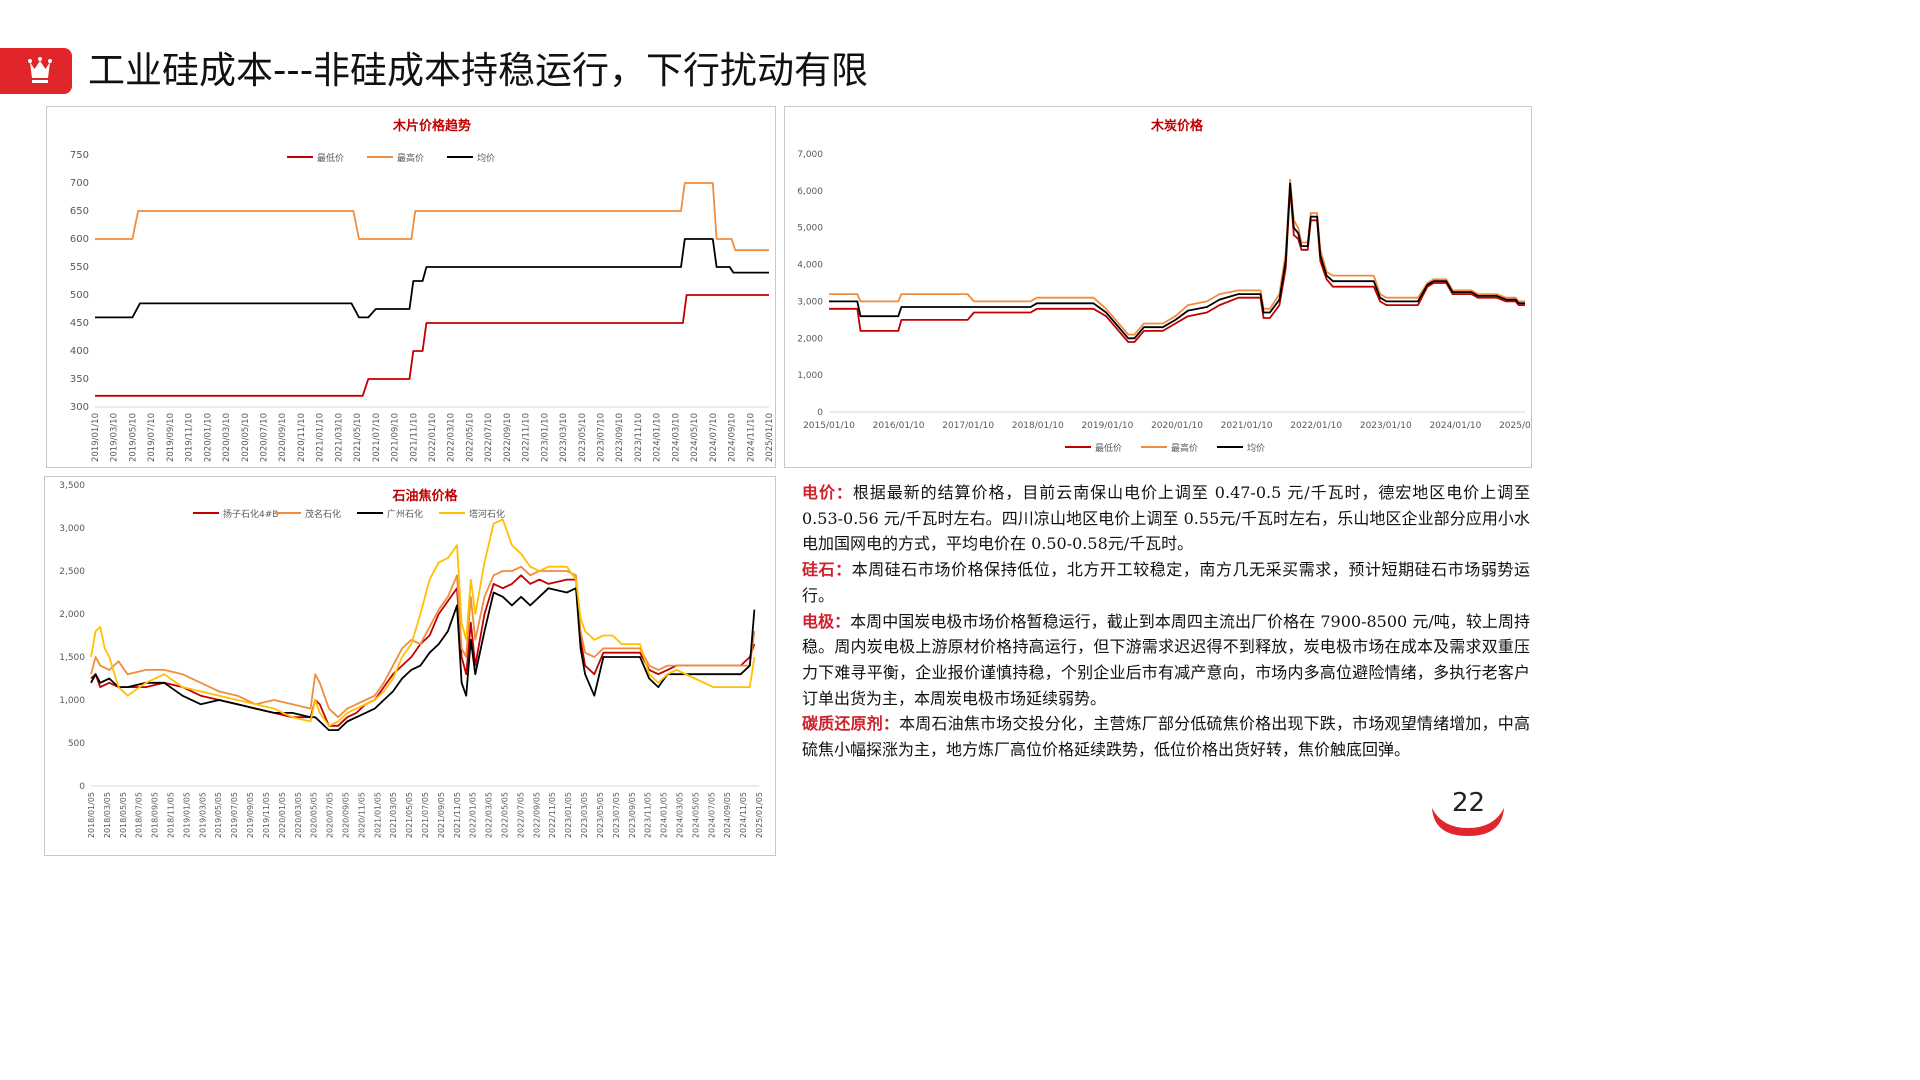  What do you see at coordinates (487, 514) in the screenshot?
I see `legend-label: 塔河石化` at bounding box center [487, 514].